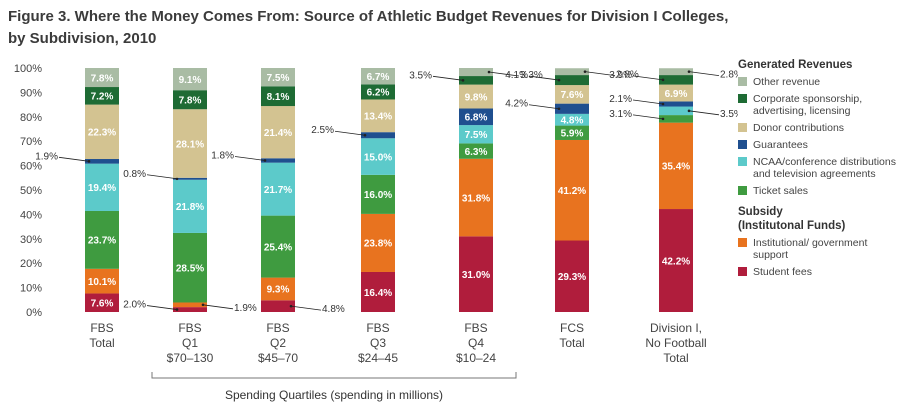 This screenshot has width=900, height=408. I want to click on data-label: 31.8%, so click(476, 198).